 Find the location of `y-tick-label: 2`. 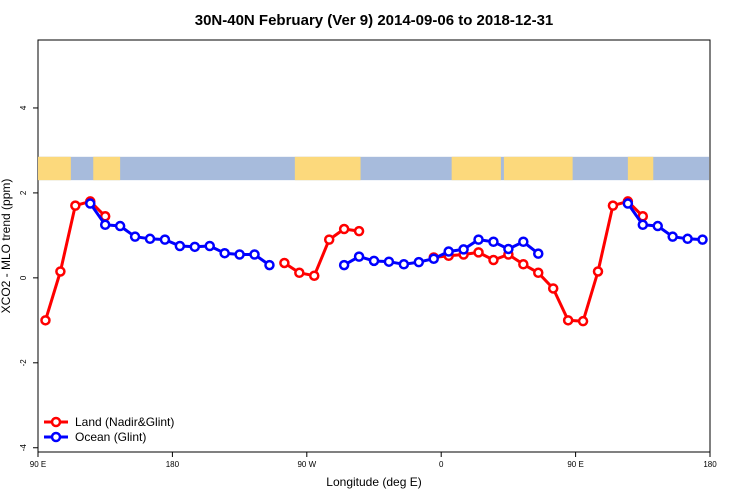

y-tick-label: 2 is located at coordinates (23, 192).